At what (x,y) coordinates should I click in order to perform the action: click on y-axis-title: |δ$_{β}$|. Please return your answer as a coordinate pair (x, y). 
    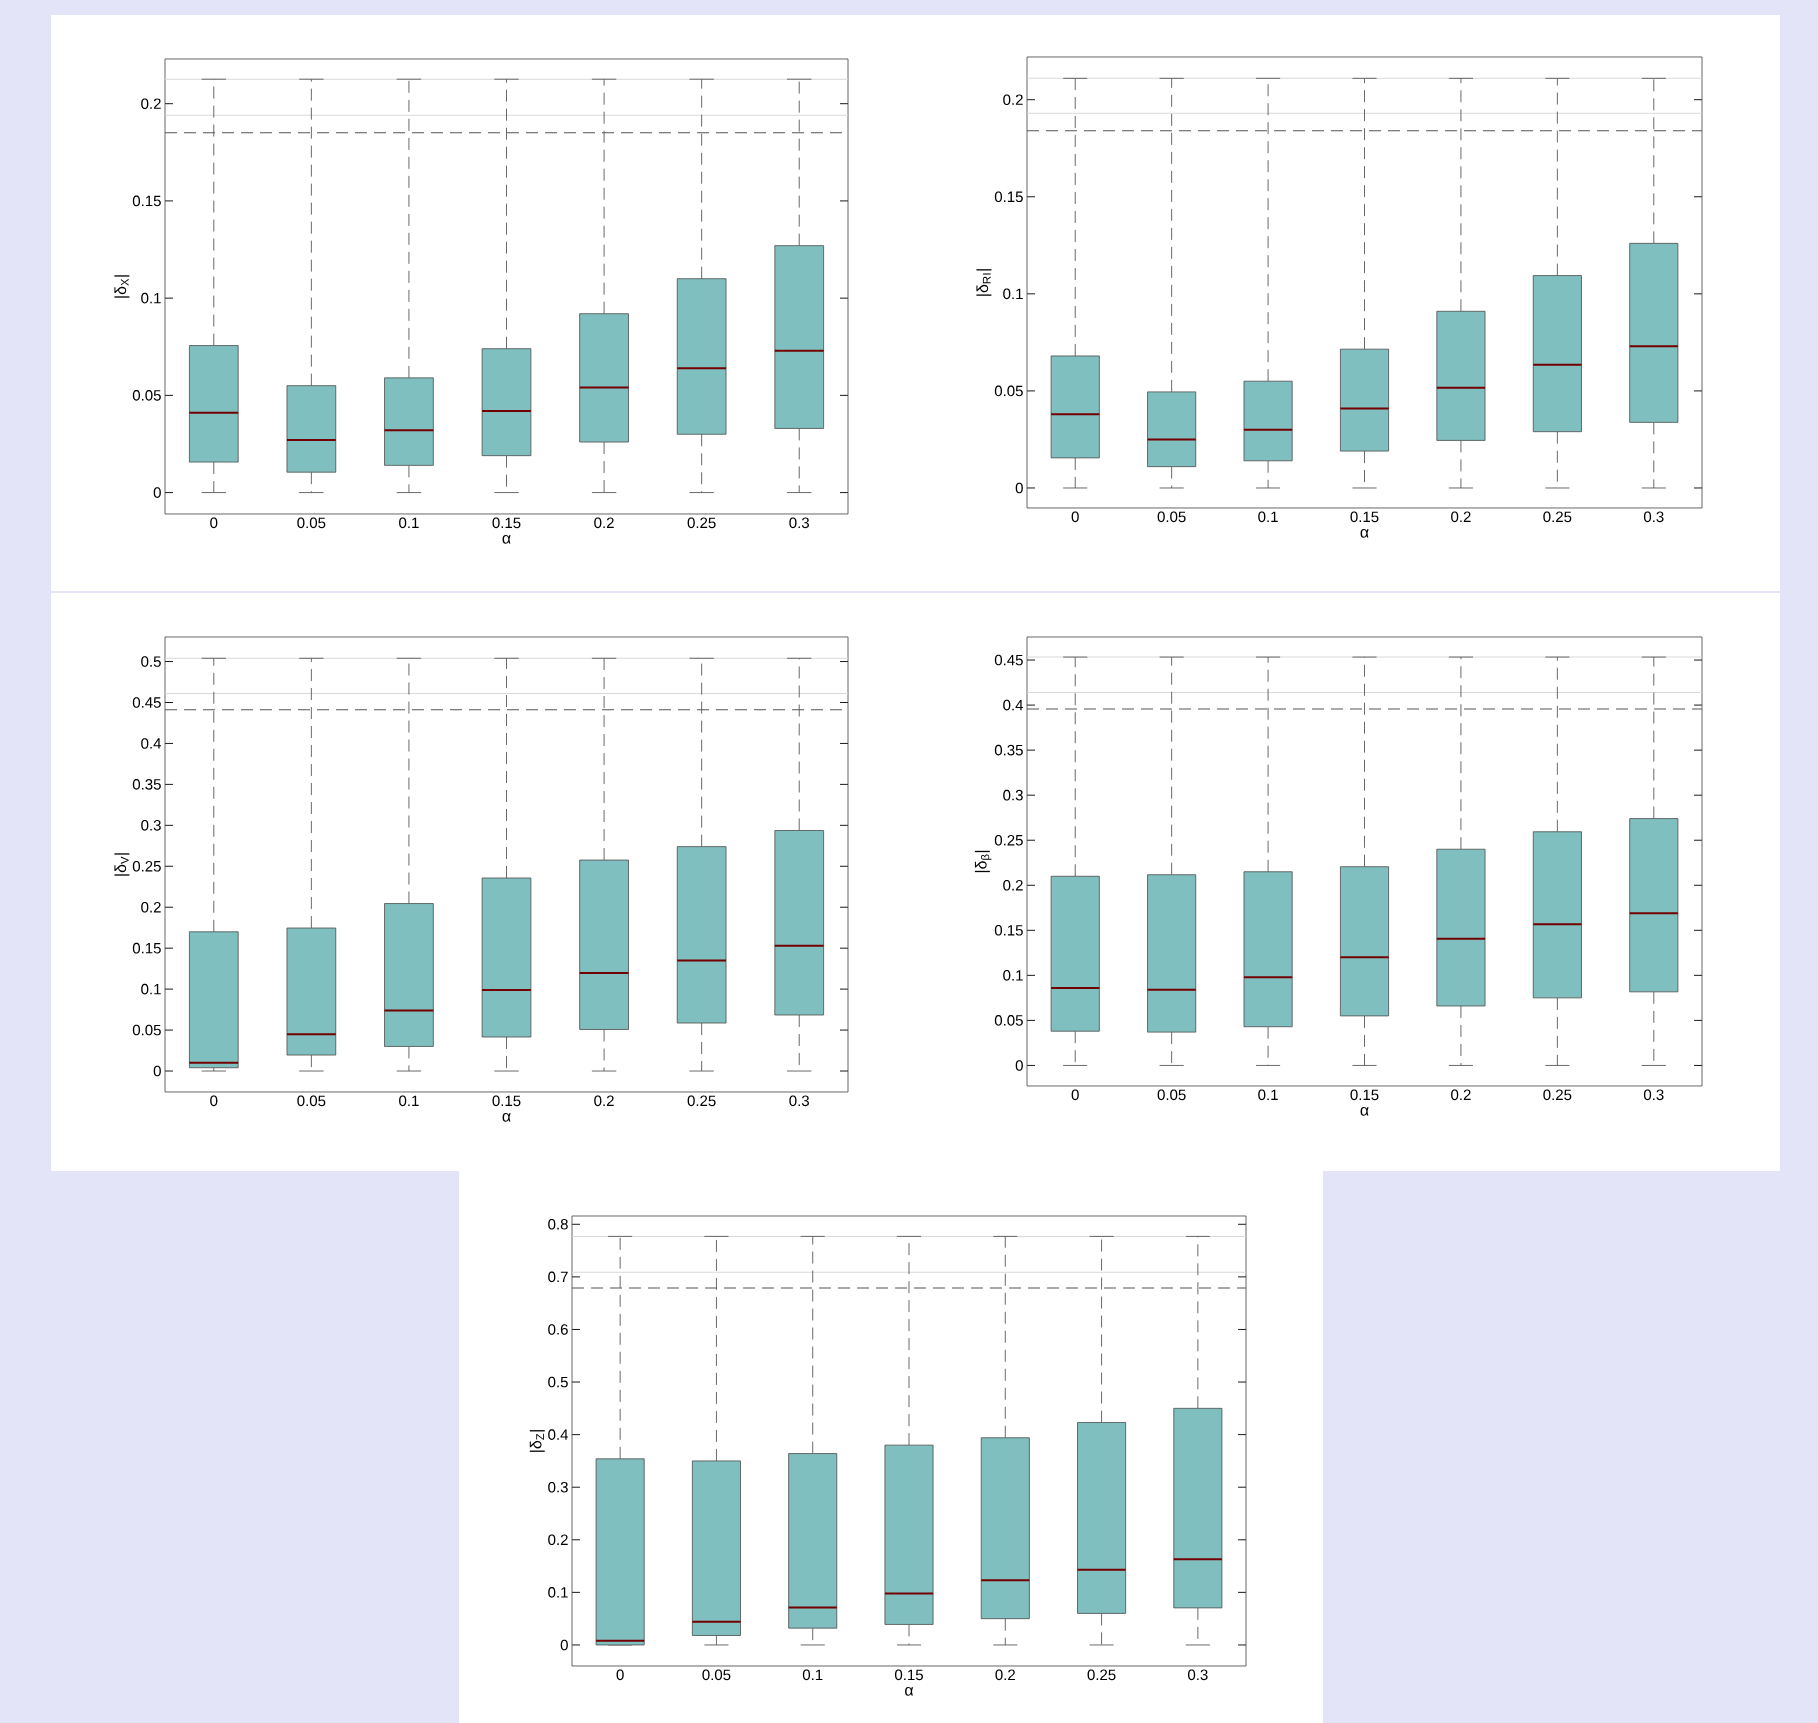
    Looking at the image, I should click on (983, 861).